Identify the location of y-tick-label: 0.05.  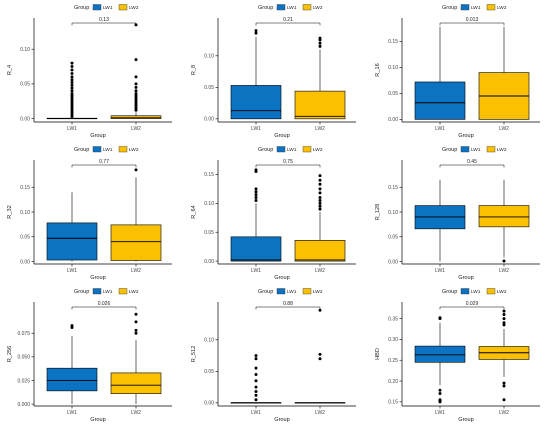
(209, 88).